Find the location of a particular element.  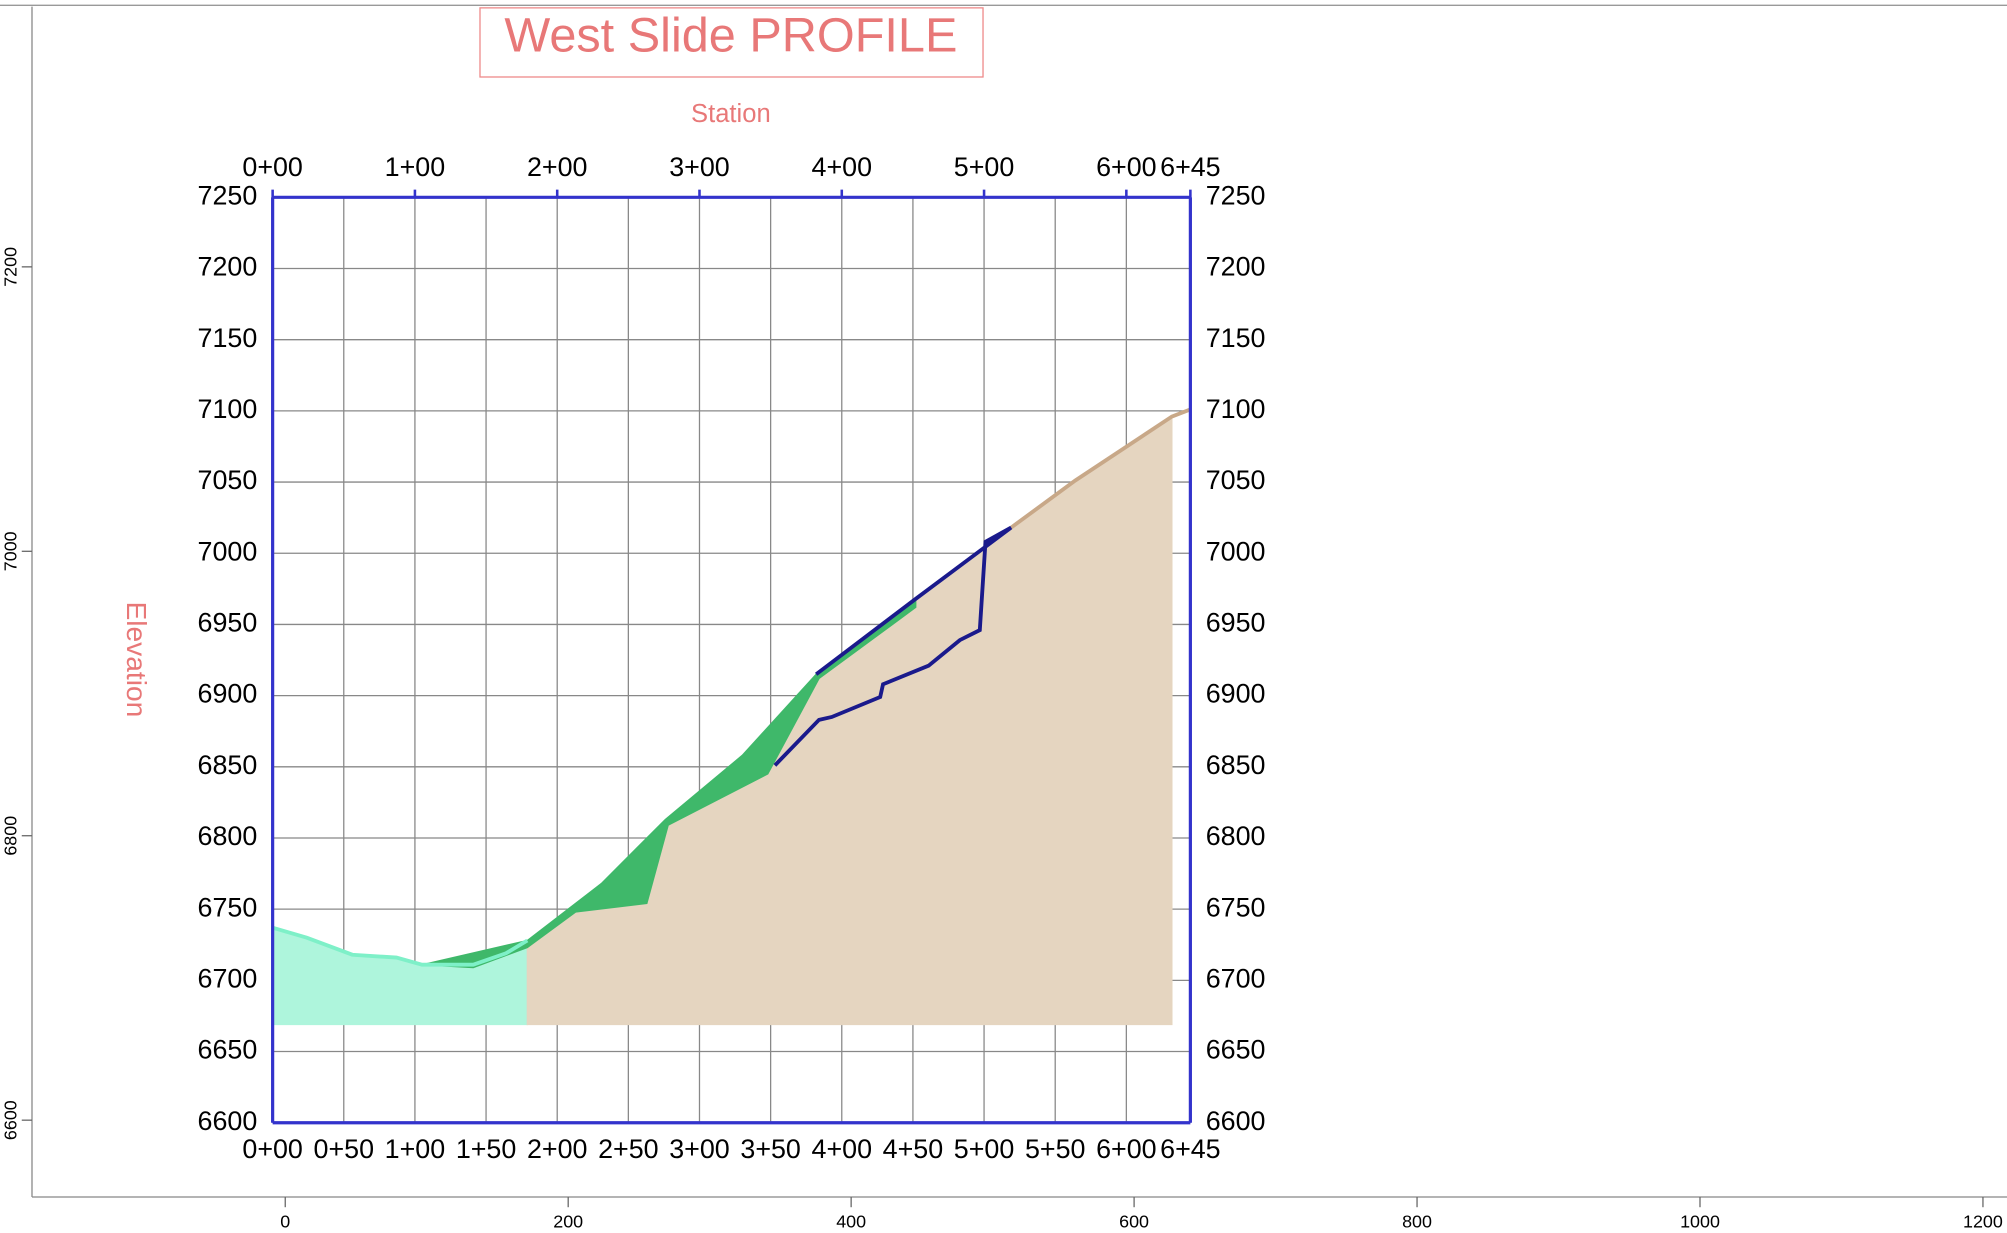

x-tick-label: 5+50 is located at coordinates (1055, 1149).